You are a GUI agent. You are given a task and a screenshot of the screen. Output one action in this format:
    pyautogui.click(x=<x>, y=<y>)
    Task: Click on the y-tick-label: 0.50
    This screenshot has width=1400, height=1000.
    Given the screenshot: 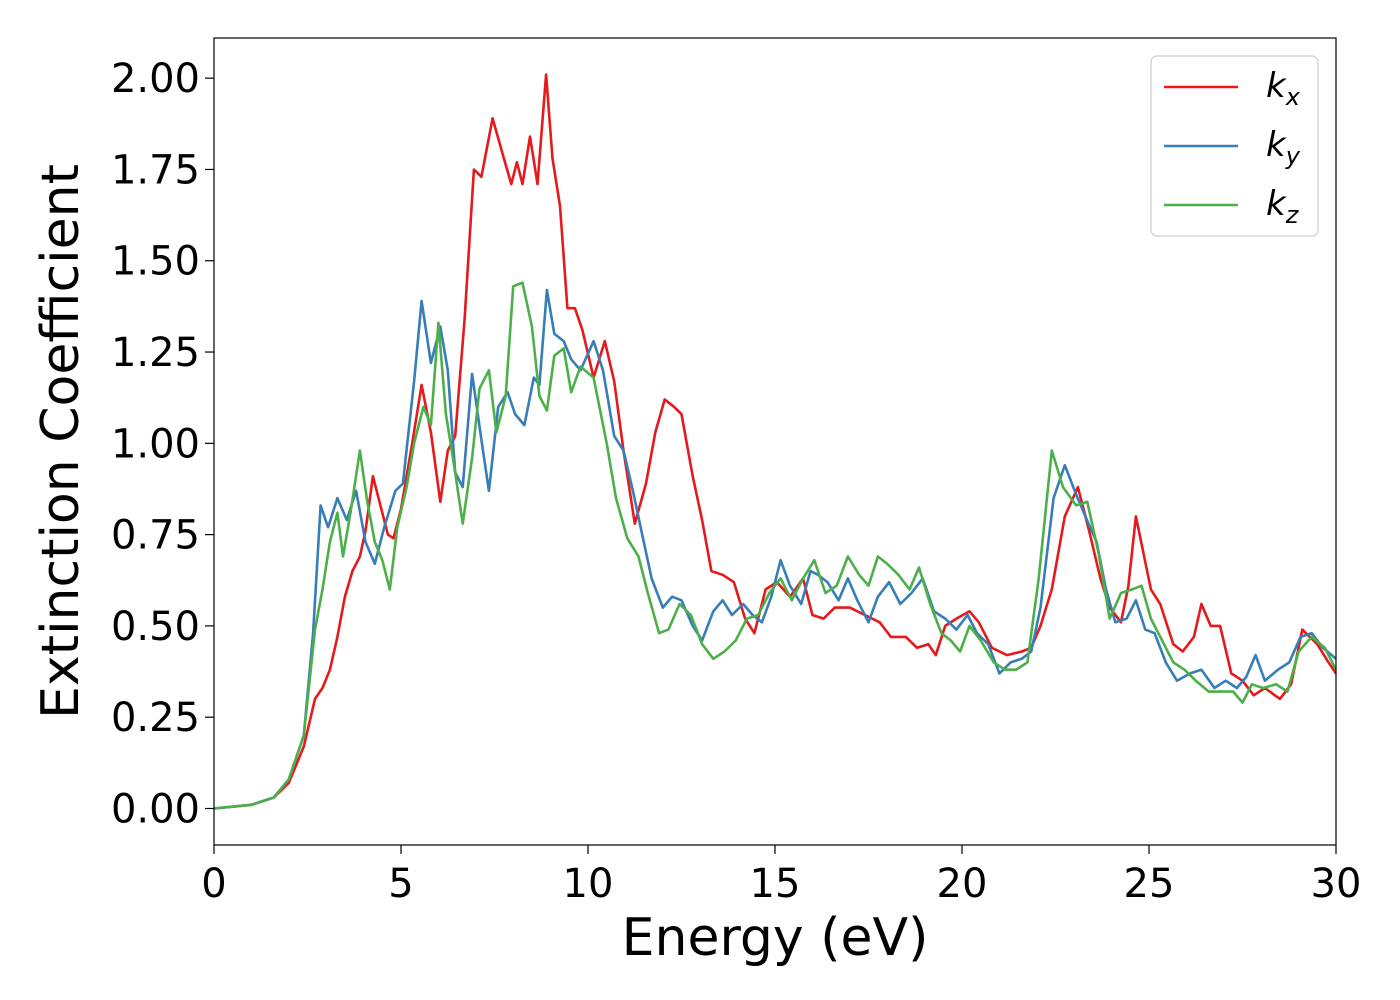 What is the action you would take?
    pyautogui.click(x=155, y=627)
    